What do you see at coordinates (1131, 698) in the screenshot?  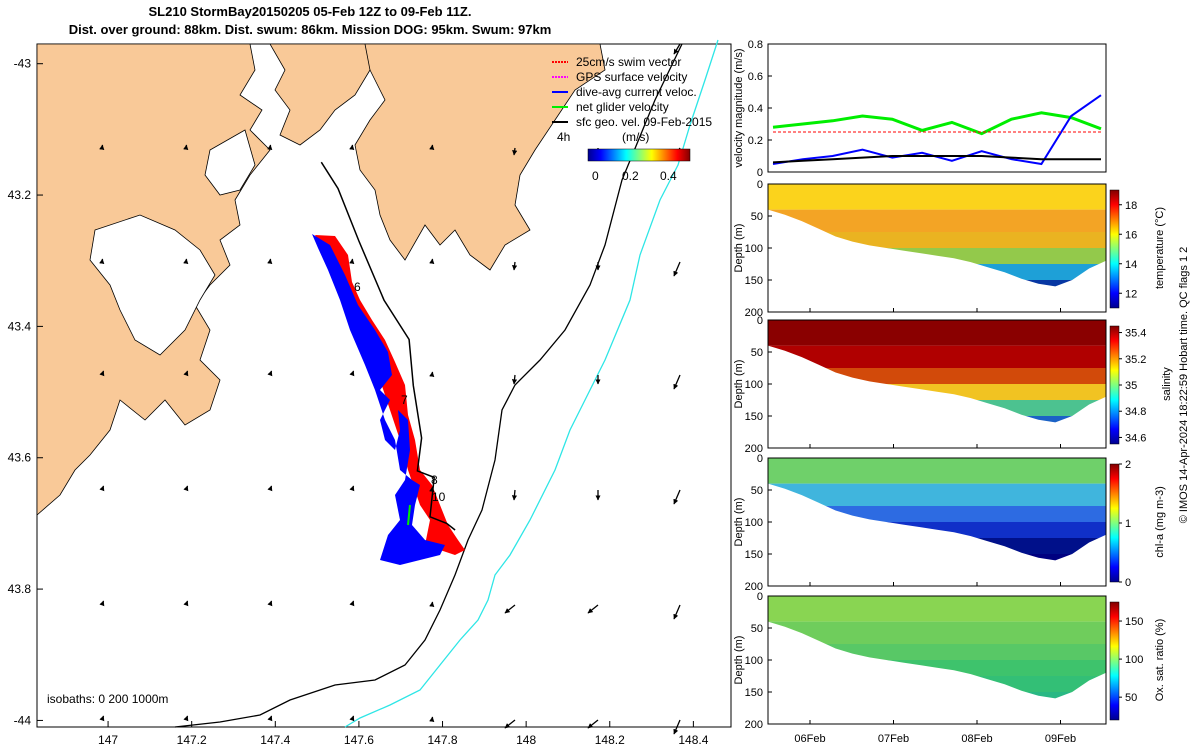 I see `colorbar-tick-label: 50` at bounding box center [1131, 698].